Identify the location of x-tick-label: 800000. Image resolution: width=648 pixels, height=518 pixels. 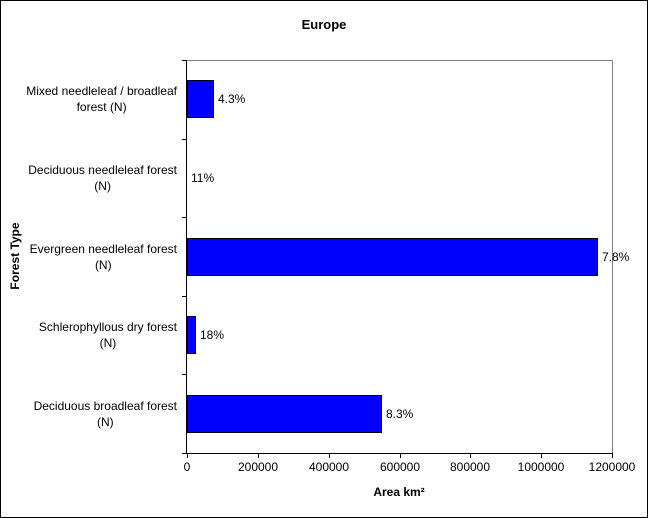
(470, 467).